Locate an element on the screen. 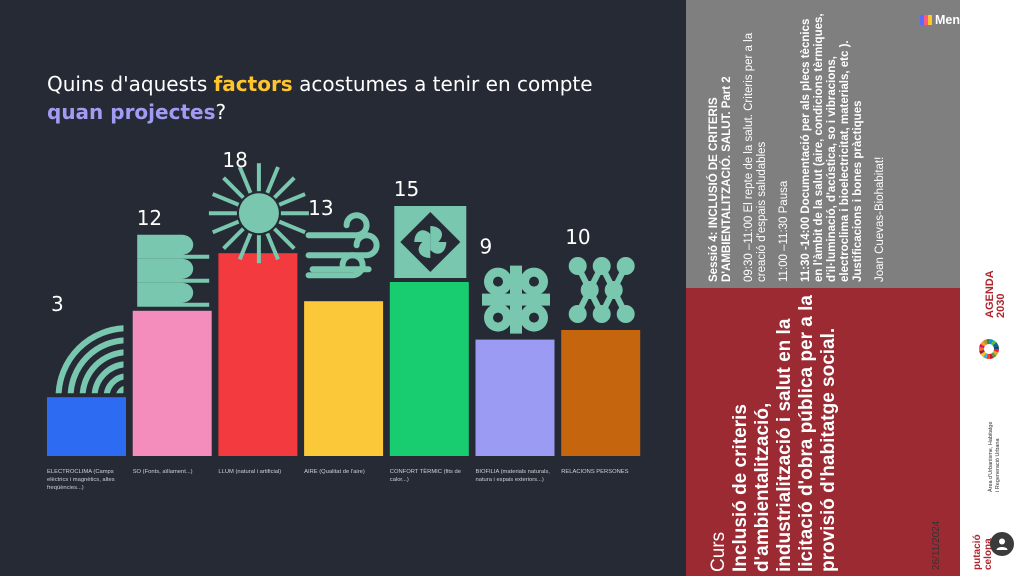 The image size is (1024, 576). question-highlight-factors: factors is located at coordinates (253, 84).